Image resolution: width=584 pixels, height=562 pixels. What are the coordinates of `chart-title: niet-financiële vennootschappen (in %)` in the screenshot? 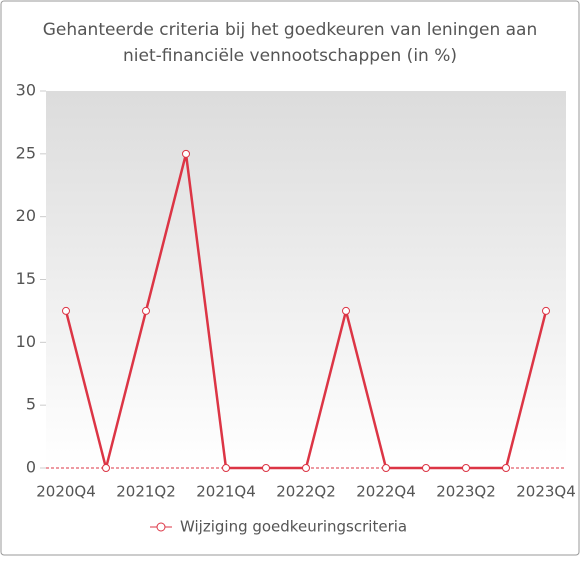 It's located at (290, 56).